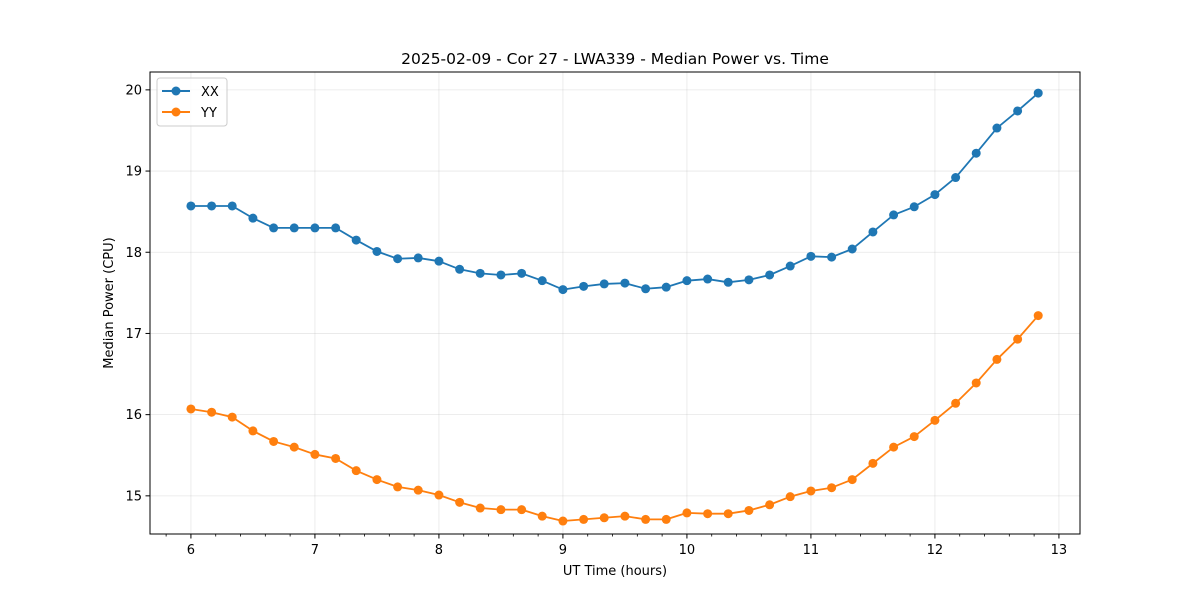 Image resolution: width=1200 pixels, height=600 pixels. I want to click on x-tick-label: 10, so click(687, 550).